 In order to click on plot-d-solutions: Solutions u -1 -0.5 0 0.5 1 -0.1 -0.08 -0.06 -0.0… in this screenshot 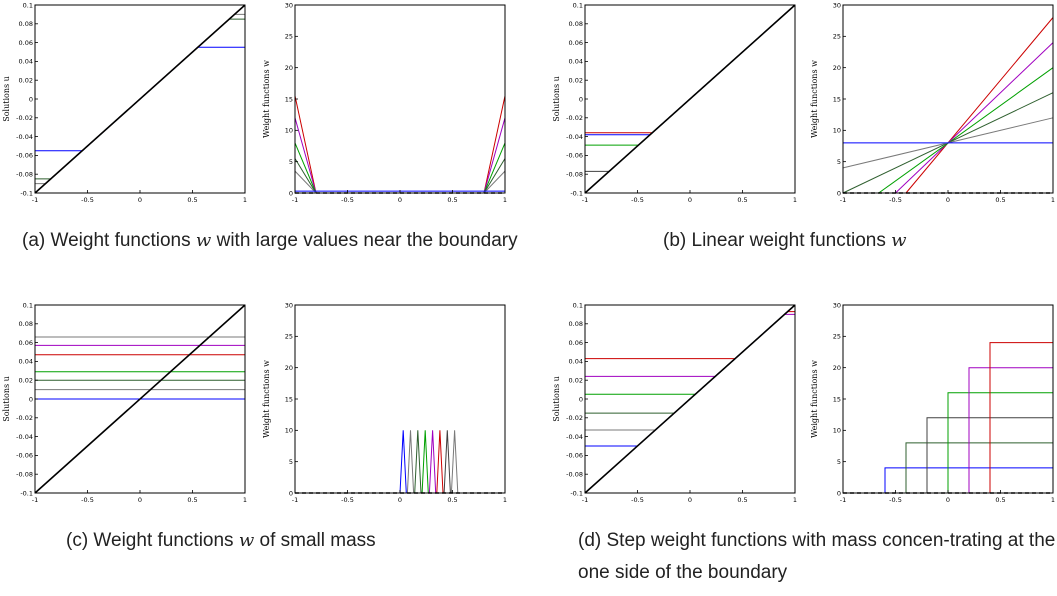, I will do `click(674, 402)`.